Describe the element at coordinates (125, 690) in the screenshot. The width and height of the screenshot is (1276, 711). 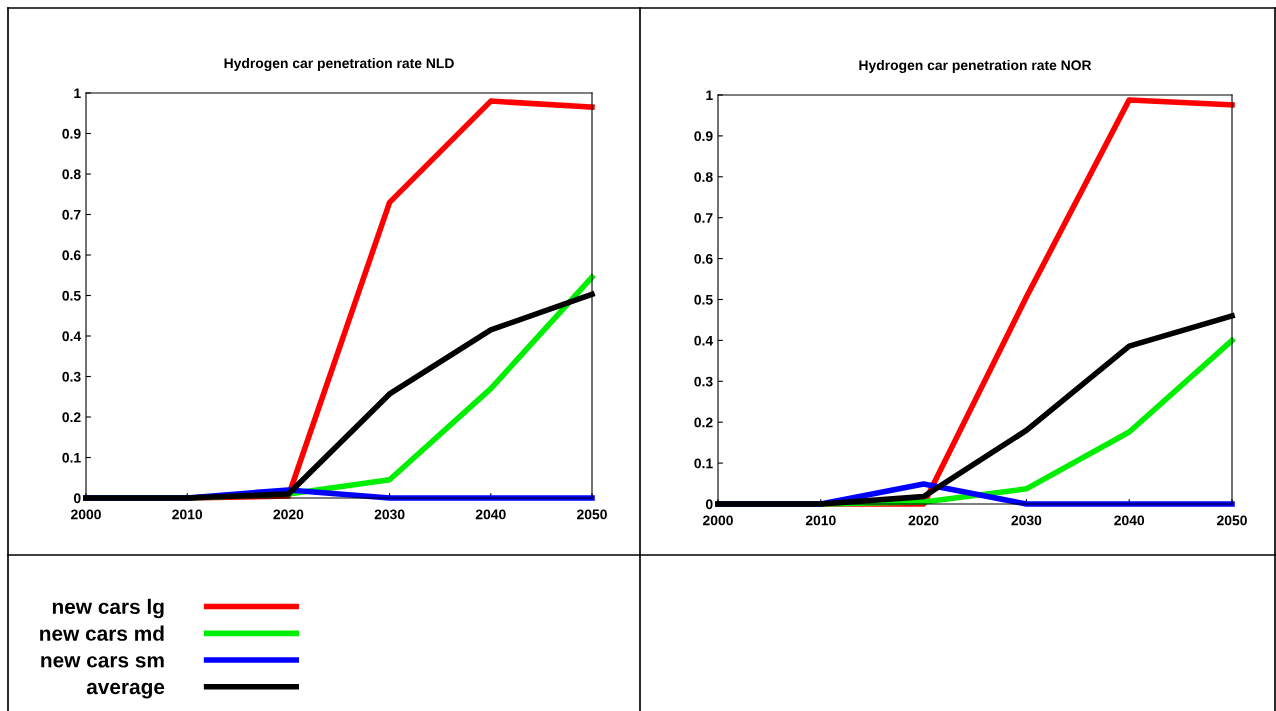
I see `legend-label: average` at that location.